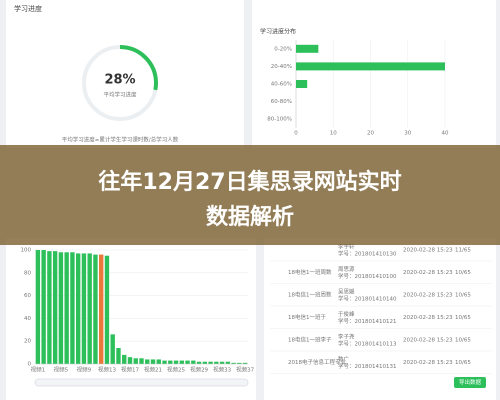 Image resolution: width=500 pixels, height=400 pixels. What do you see at coordinates (367, 321) in the screenshot?
I see `cell-id: 学号：201801410121` at bounding box center [367, 321].